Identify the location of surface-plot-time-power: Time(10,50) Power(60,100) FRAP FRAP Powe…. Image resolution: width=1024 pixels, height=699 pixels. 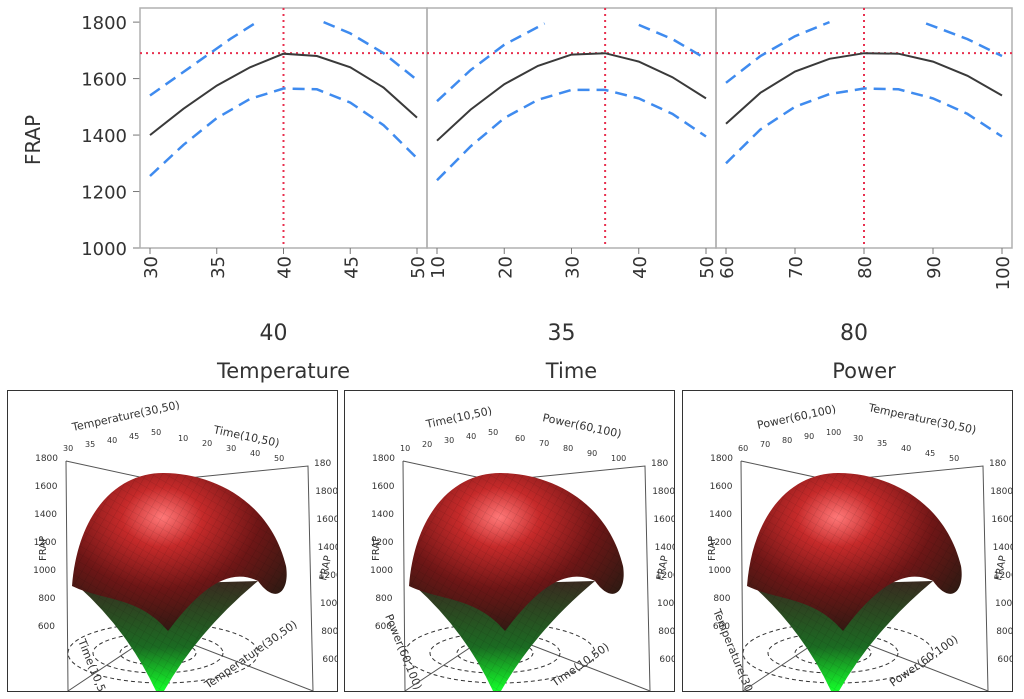
(509, 541).